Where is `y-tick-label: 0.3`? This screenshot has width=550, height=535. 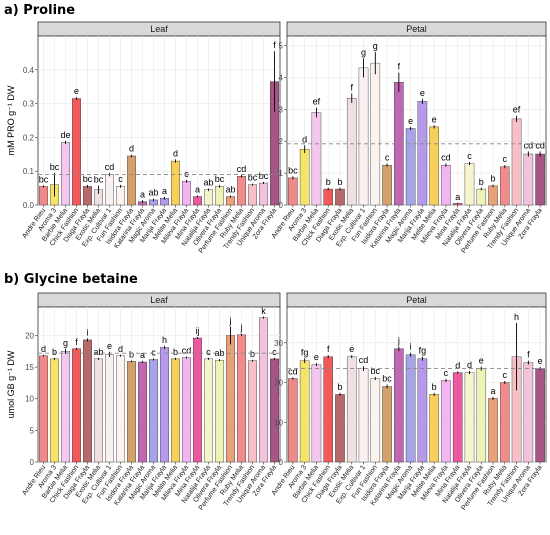 y-tick-label: 0.3 is located at coordinates (29, 104).